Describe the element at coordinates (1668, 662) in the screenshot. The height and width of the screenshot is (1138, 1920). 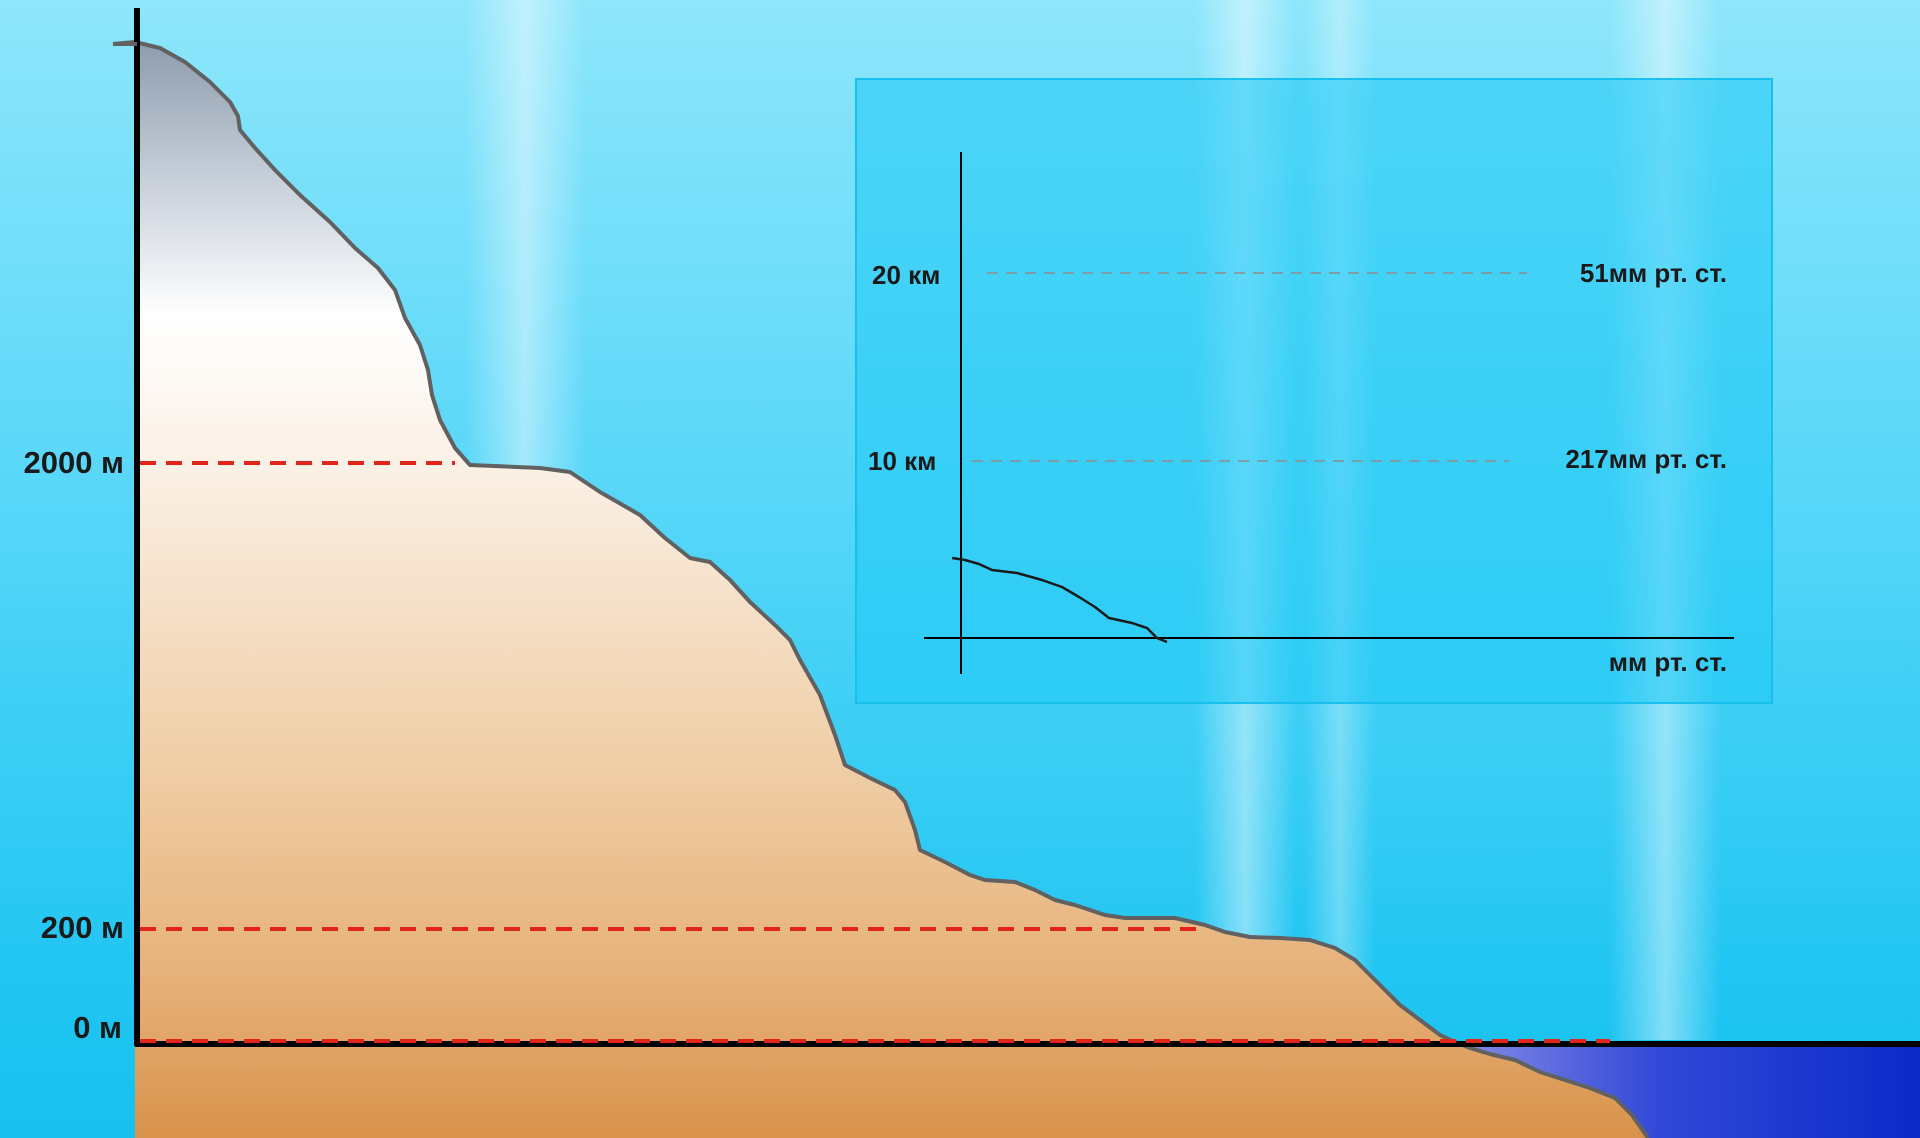
I see `inset-x-axis-label: мм рт. ст.` at that location.